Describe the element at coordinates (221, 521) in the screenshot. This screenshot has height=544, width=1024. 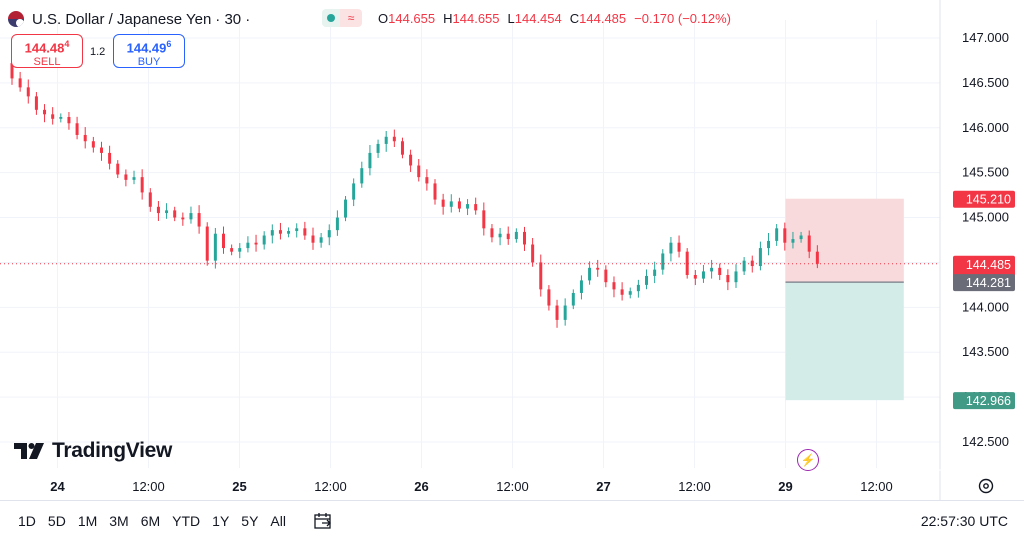
I see `range-button-1y: 1Y` at that location.